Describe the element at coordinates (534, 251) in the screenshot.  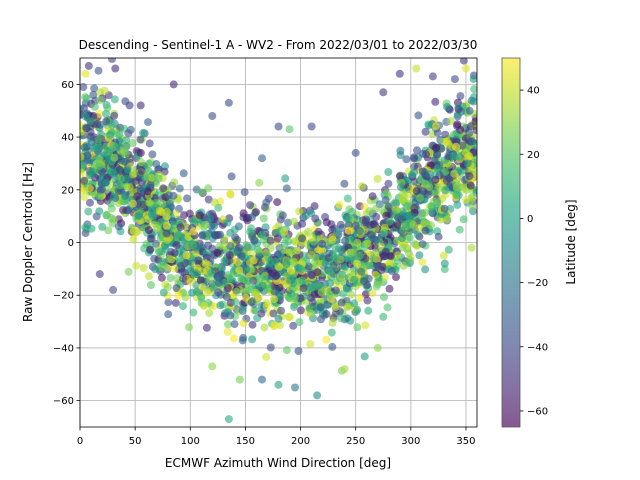
I see `colorbar-ticks: −60 −40 −20 0 20 40` at that location.